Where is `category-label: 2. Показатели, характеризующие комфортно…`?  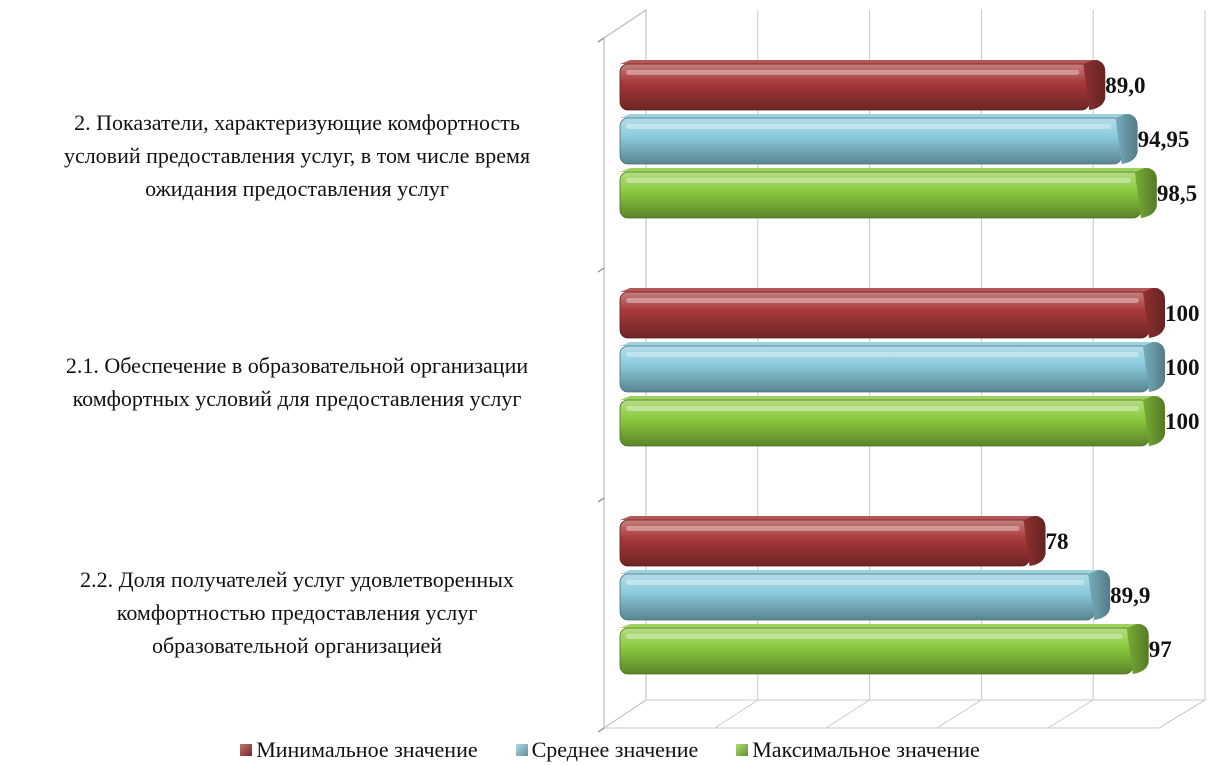 category-label: 2. Показатели, характеризующие комфортно… is located at coordinates (297, 155).